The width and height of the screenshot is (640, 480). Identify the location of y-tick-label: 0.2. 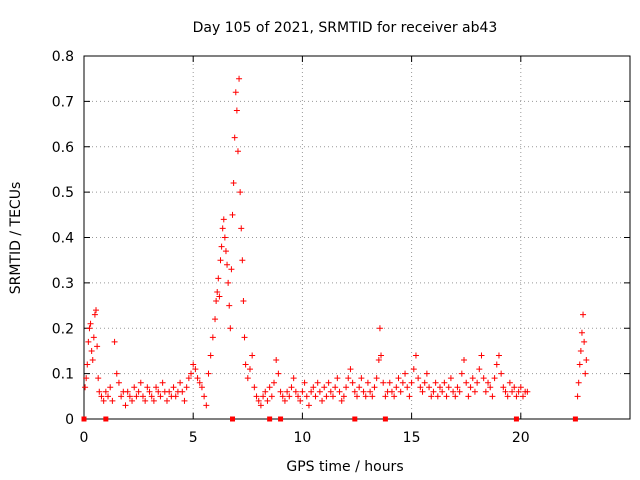
(63, 329).